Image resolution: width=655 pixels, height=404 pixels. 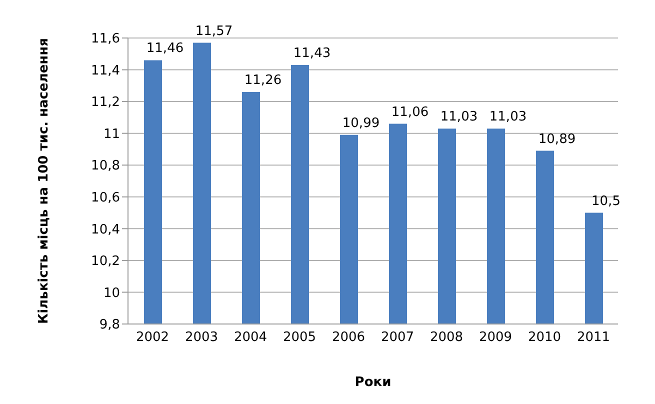 What do you see at coordinates (111, 293) in the screenshot?
I see `y-tick-label: 10` at bounding box center [111, 293].